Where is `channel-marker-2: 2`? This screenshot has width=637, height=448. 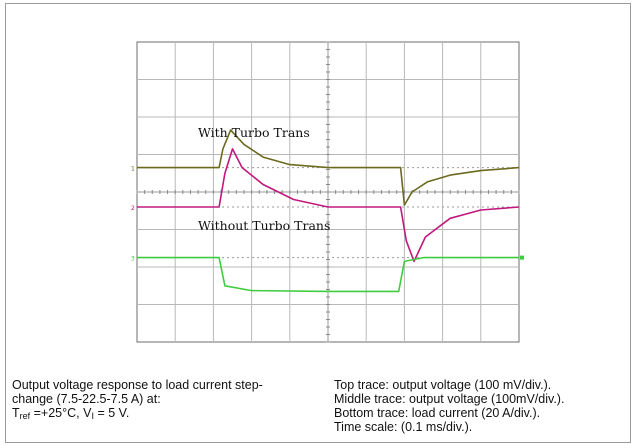 channel-marker-2: 2 is located at coordinates (133, 208).